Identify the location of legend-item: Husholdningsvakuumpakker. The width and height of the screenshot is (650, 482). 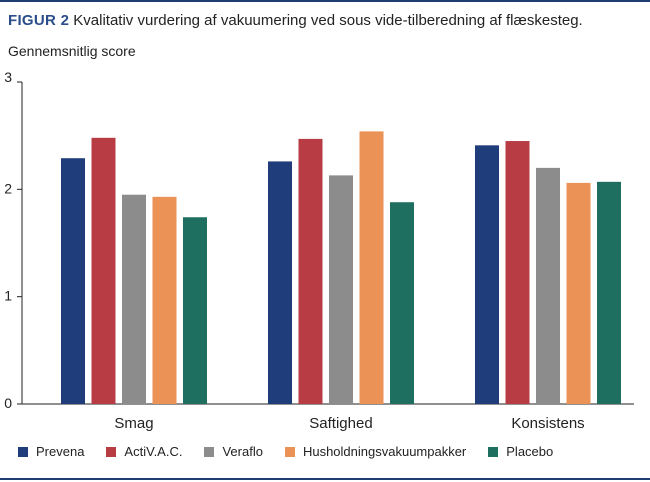
(375, 451).